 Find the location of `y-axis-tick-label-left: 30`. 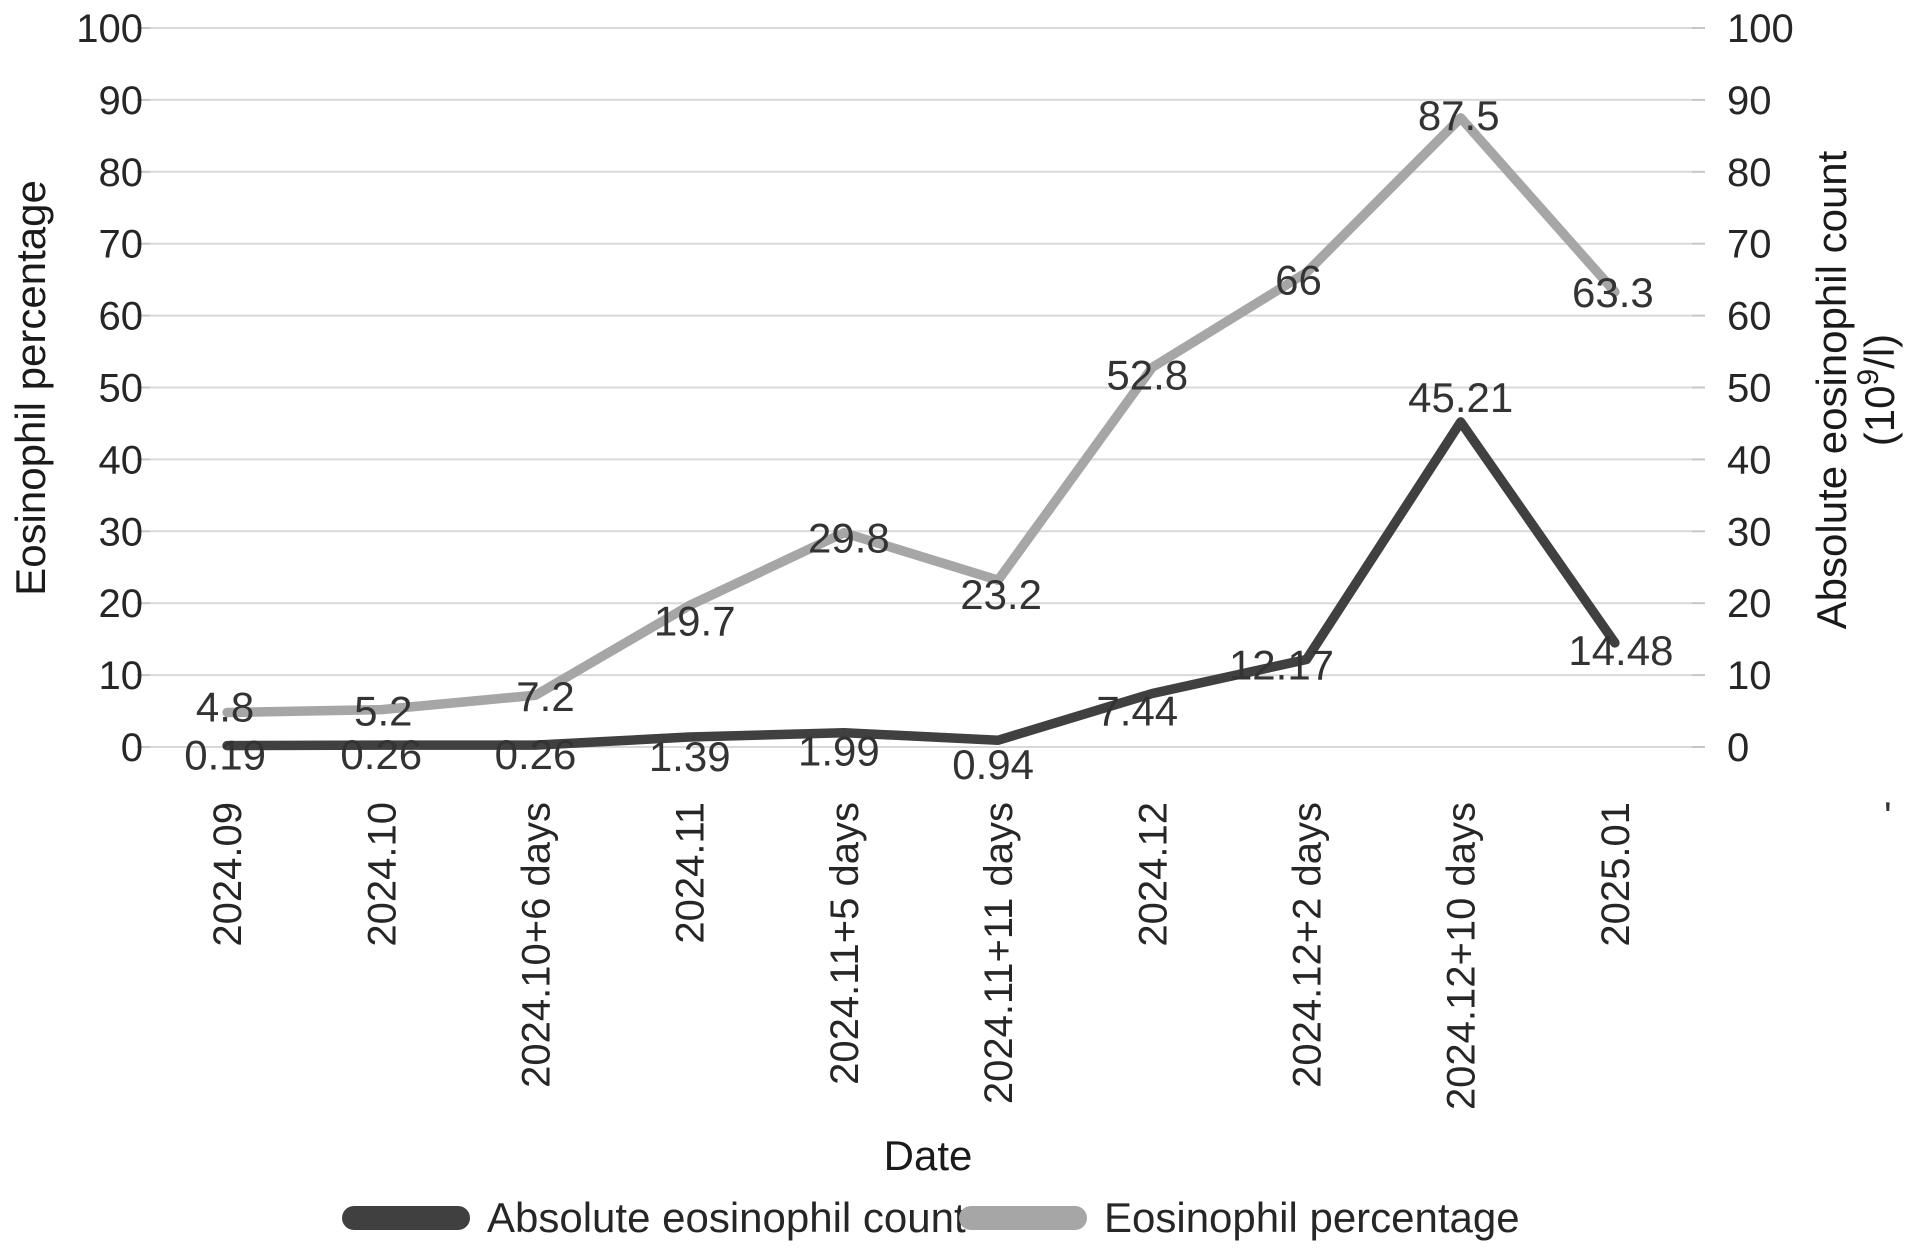

y-axis-tick-label-left: 30 is located at coordinates (121, 532).